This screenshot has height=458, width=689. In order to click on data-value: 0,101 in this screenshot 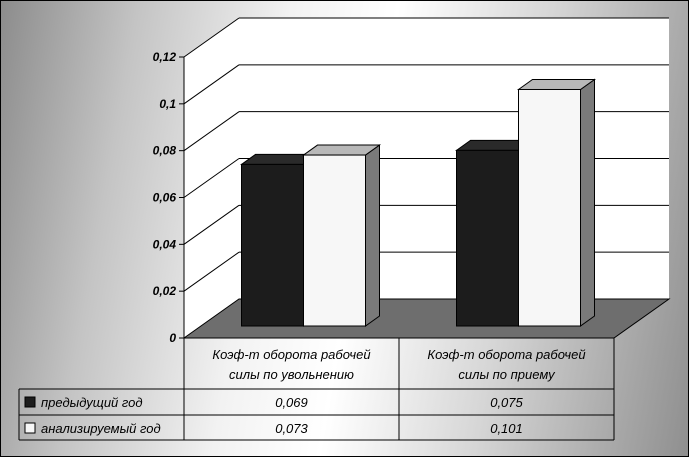, I will do `click(506, 428)`.